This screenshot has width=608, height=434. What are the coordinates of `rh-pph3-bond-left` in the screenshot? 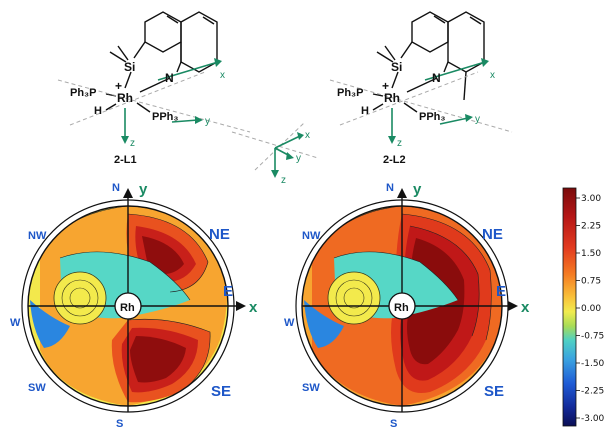 It's located at (143, 107).